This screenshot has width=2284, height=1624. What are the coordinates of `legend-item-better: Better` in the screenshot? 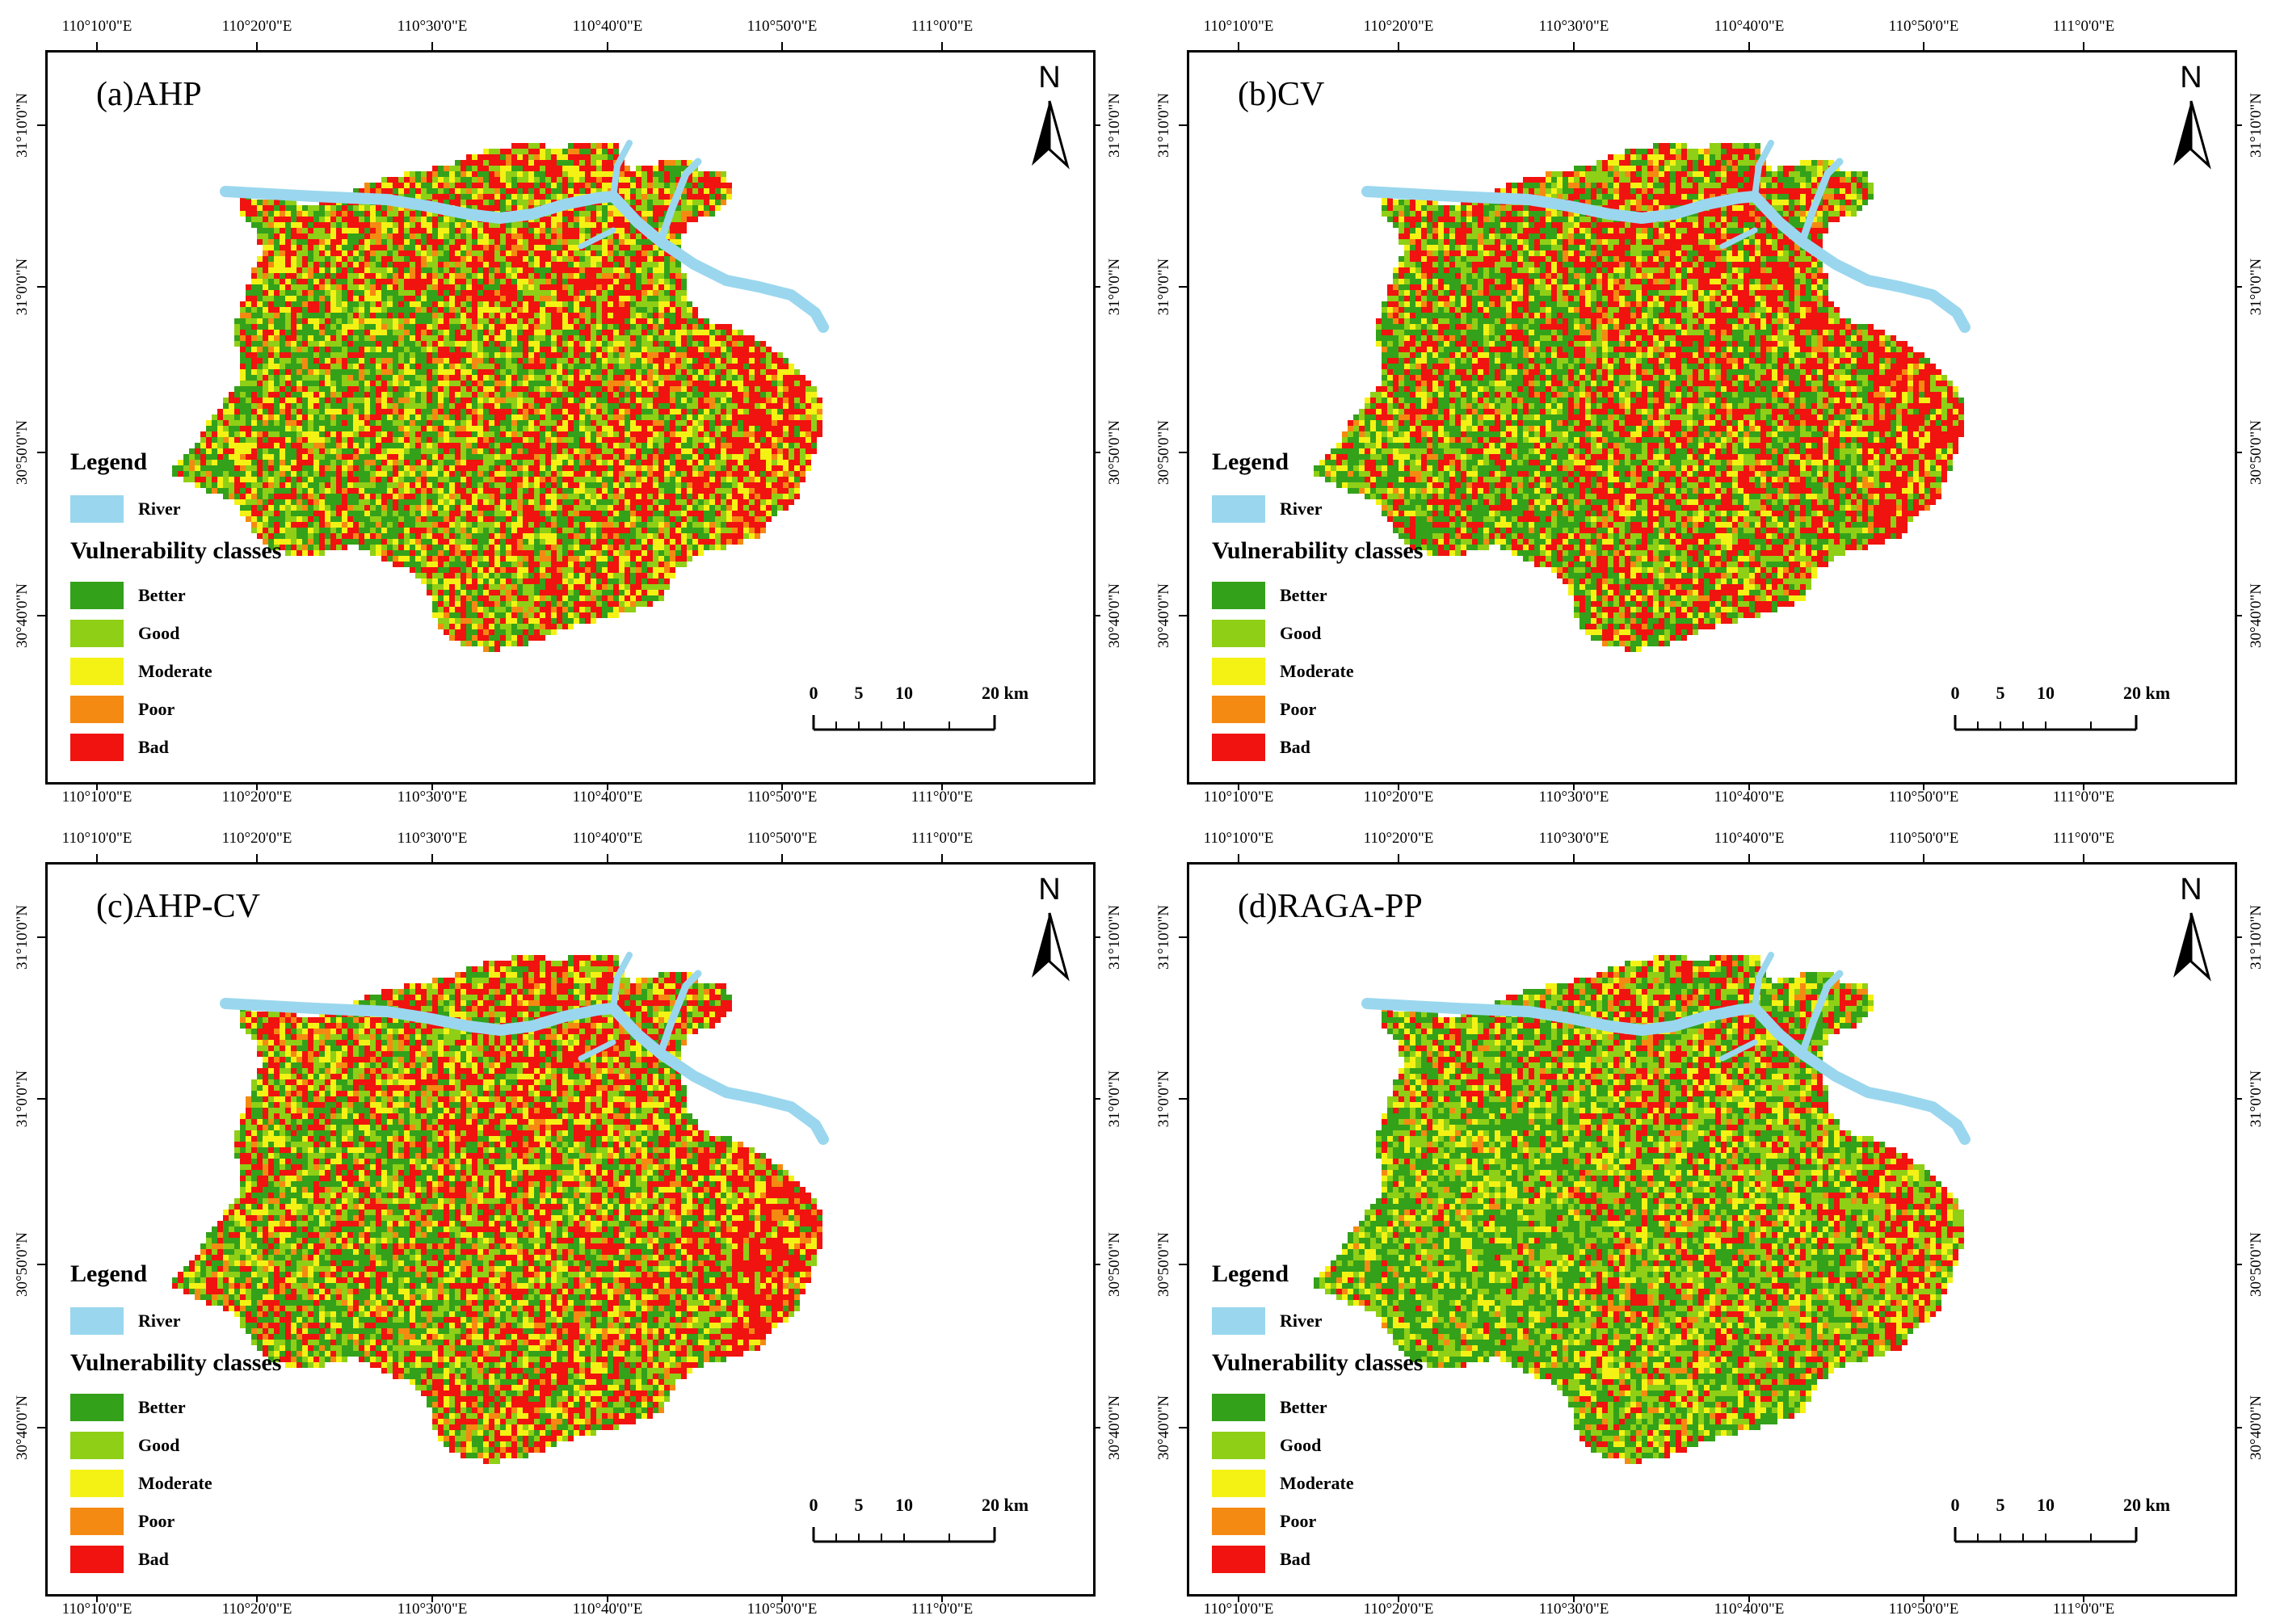 It's located at (231, 598).